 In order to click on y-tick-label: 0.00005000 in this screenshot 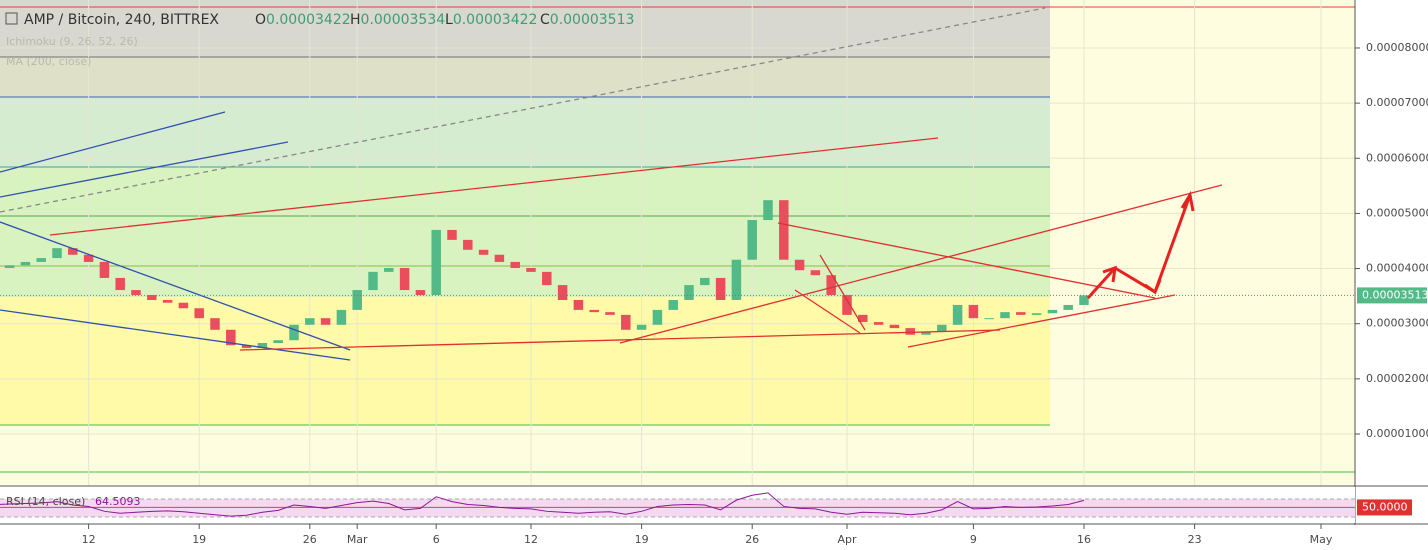, I will do `click(1397, 212)`.